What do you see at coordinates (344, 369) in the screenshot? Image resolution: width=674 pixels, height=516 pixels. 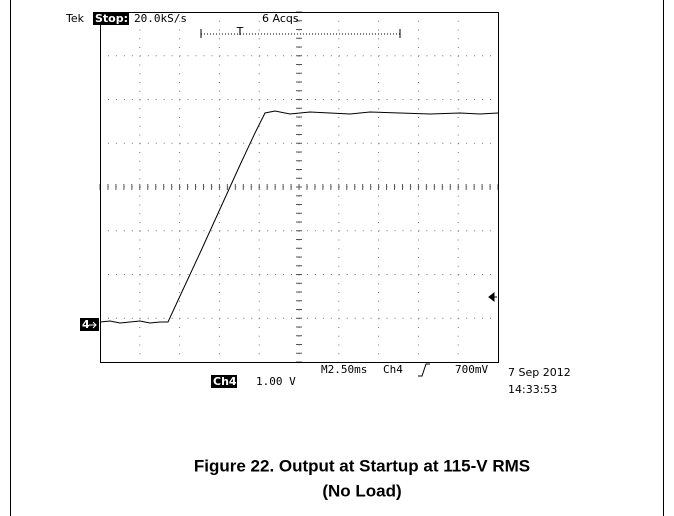 I see `timebase: M2.50ms` at bounding box center [344, 369].